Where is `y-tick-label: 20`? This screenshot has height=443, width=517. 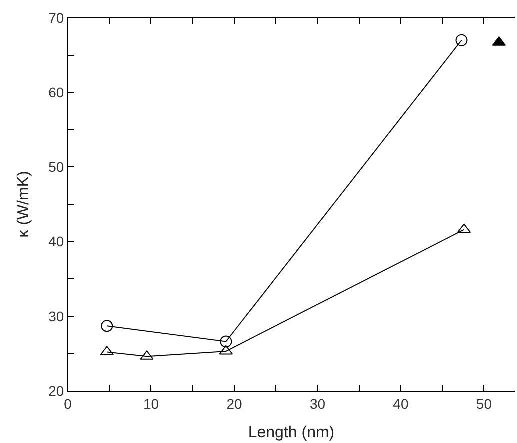 y-tick-label: 20 is located at coordinates (56, 390).